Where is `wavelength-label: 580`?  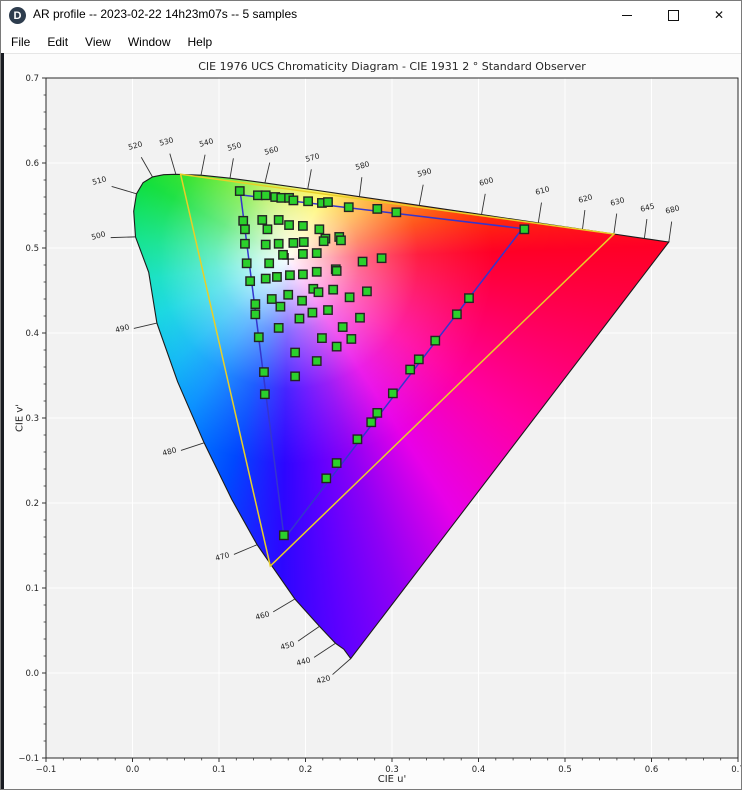 wavelength-label: 580 is located at coordinates (362, 165).